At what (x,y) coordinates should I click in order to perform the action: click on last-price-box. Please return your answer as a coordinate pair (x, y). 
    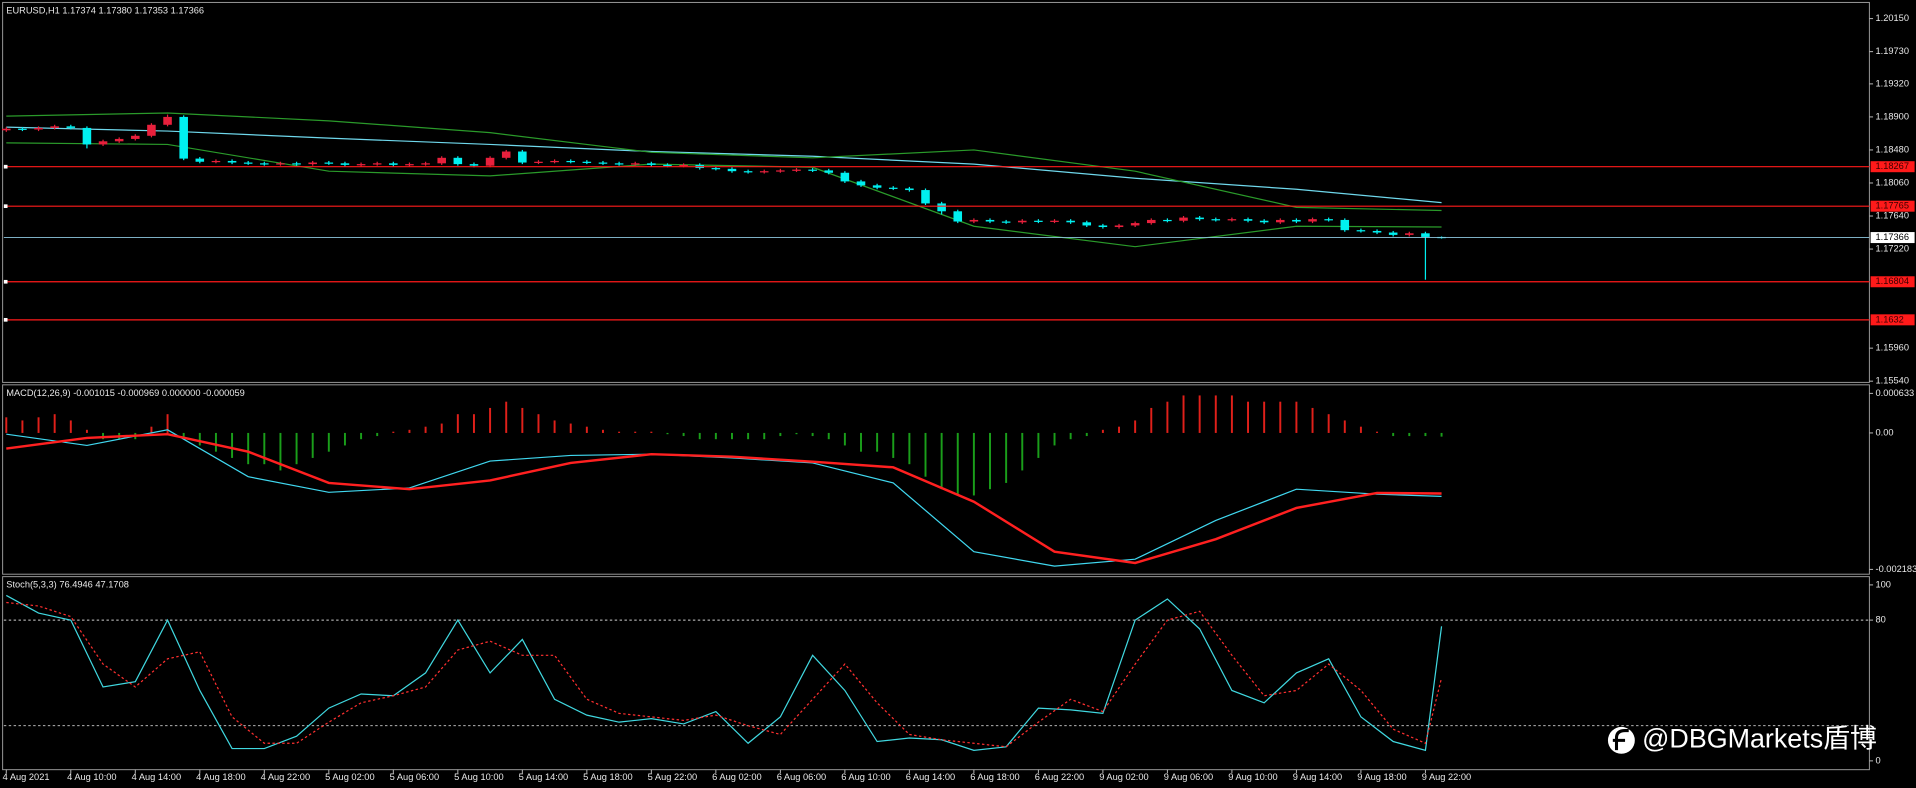
    Looking at the image, I should click on (1892, 238).